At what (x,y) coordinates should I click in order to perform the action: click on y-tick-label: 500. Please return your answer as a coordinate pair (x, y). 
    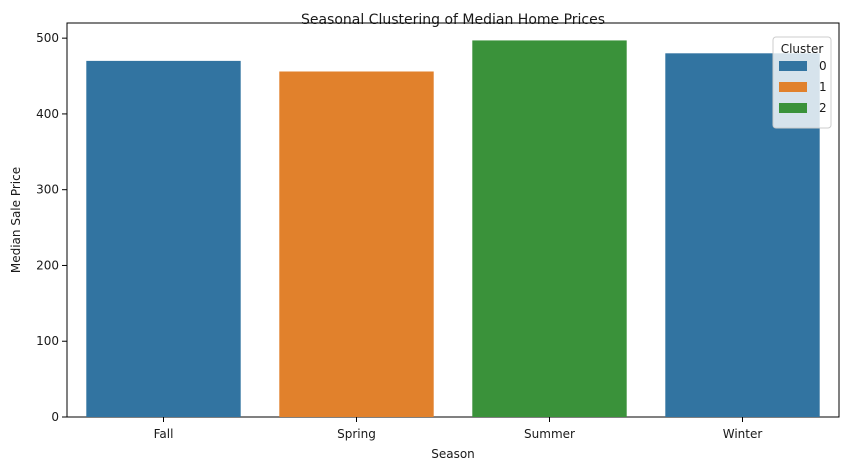
    Looking at the image, I should click on (47, 38).